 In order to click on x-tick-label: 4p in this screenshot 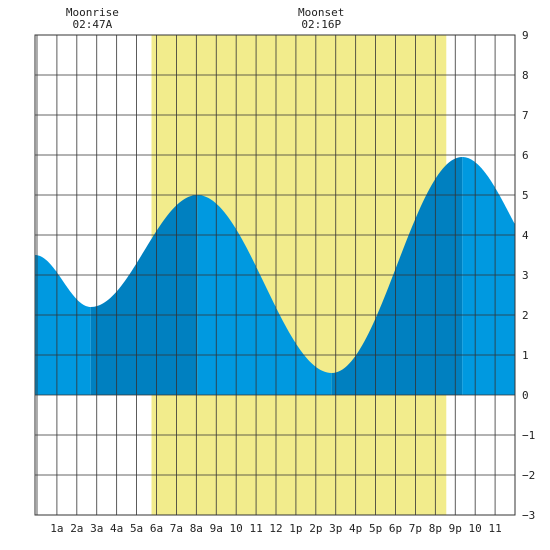, I will do `click(355, 528)`.